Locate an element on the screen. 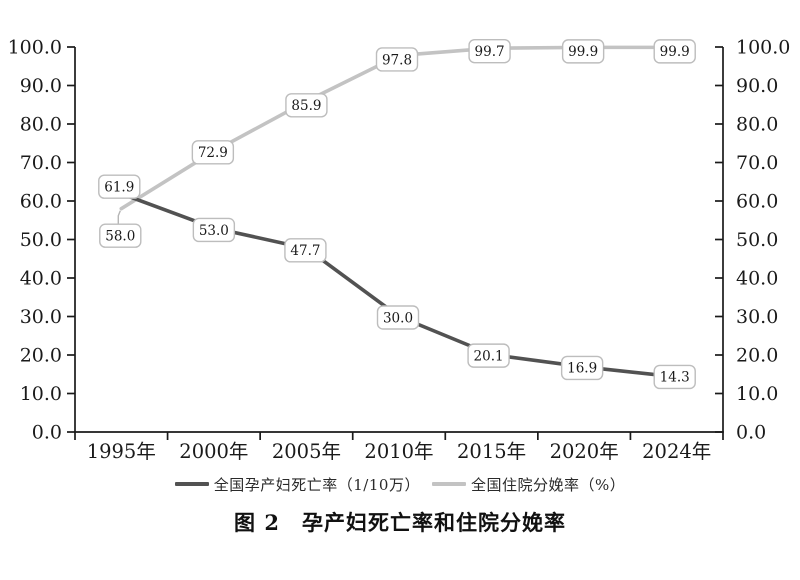  y-tick-label-right: 50.0 is located at coordinates (757, 240).